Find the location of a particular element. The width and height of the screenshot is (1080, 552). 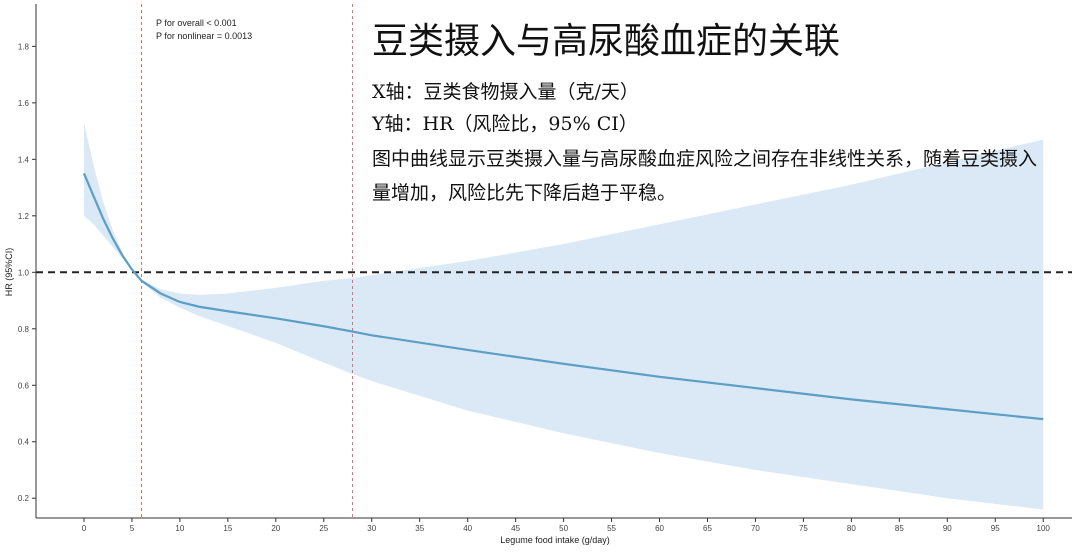

x-tick-label: 60 is located at coordinates (659, 528).